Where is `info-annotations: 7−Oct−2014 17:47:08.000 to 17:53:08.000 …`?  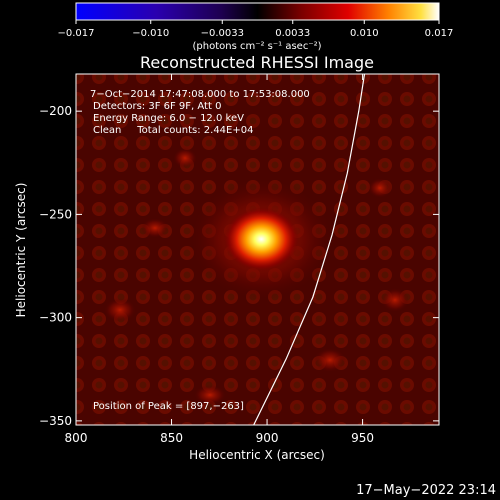
info-annotations: 7−Oct−2014 17:47:08.000 to 17:53:08.000 … is located at coordinates (200, 112).